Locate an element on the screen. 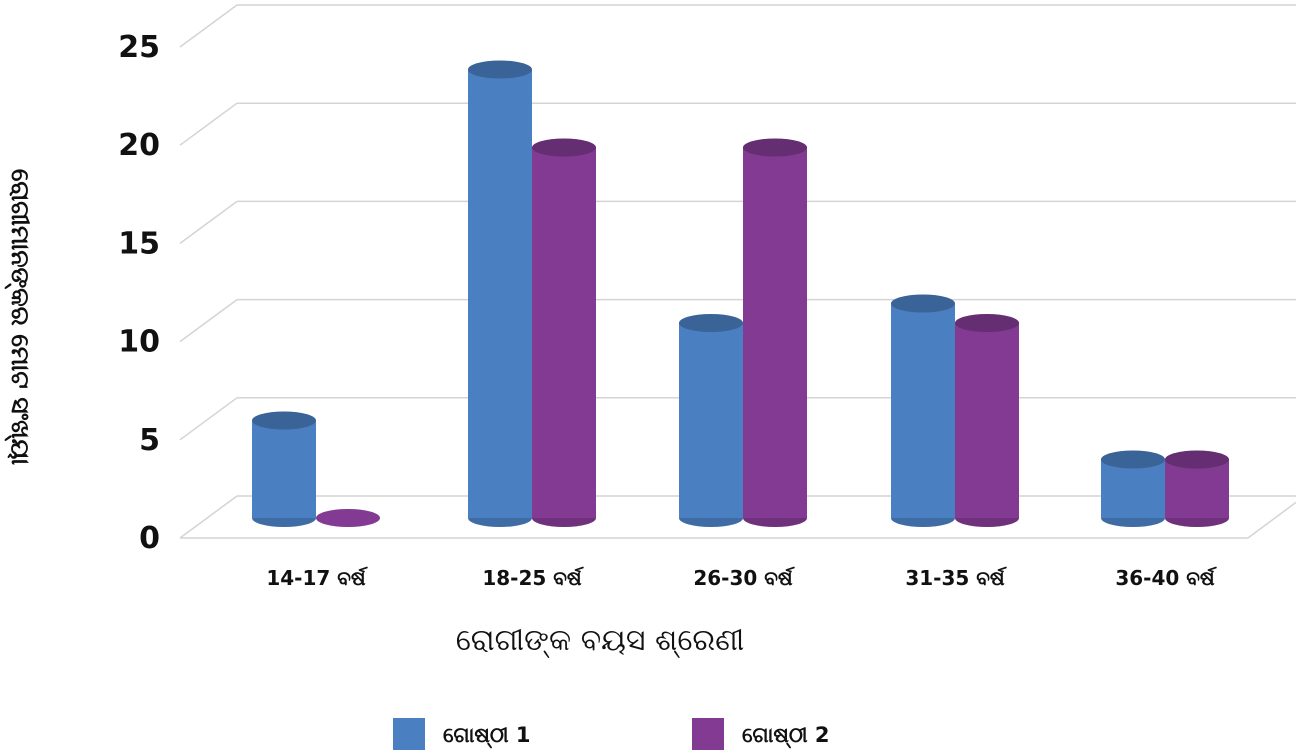 This screenshot has height=753, width=1296. x-category-label: 31-35 ବର୍ଷ is located at coordinates (956, 578).